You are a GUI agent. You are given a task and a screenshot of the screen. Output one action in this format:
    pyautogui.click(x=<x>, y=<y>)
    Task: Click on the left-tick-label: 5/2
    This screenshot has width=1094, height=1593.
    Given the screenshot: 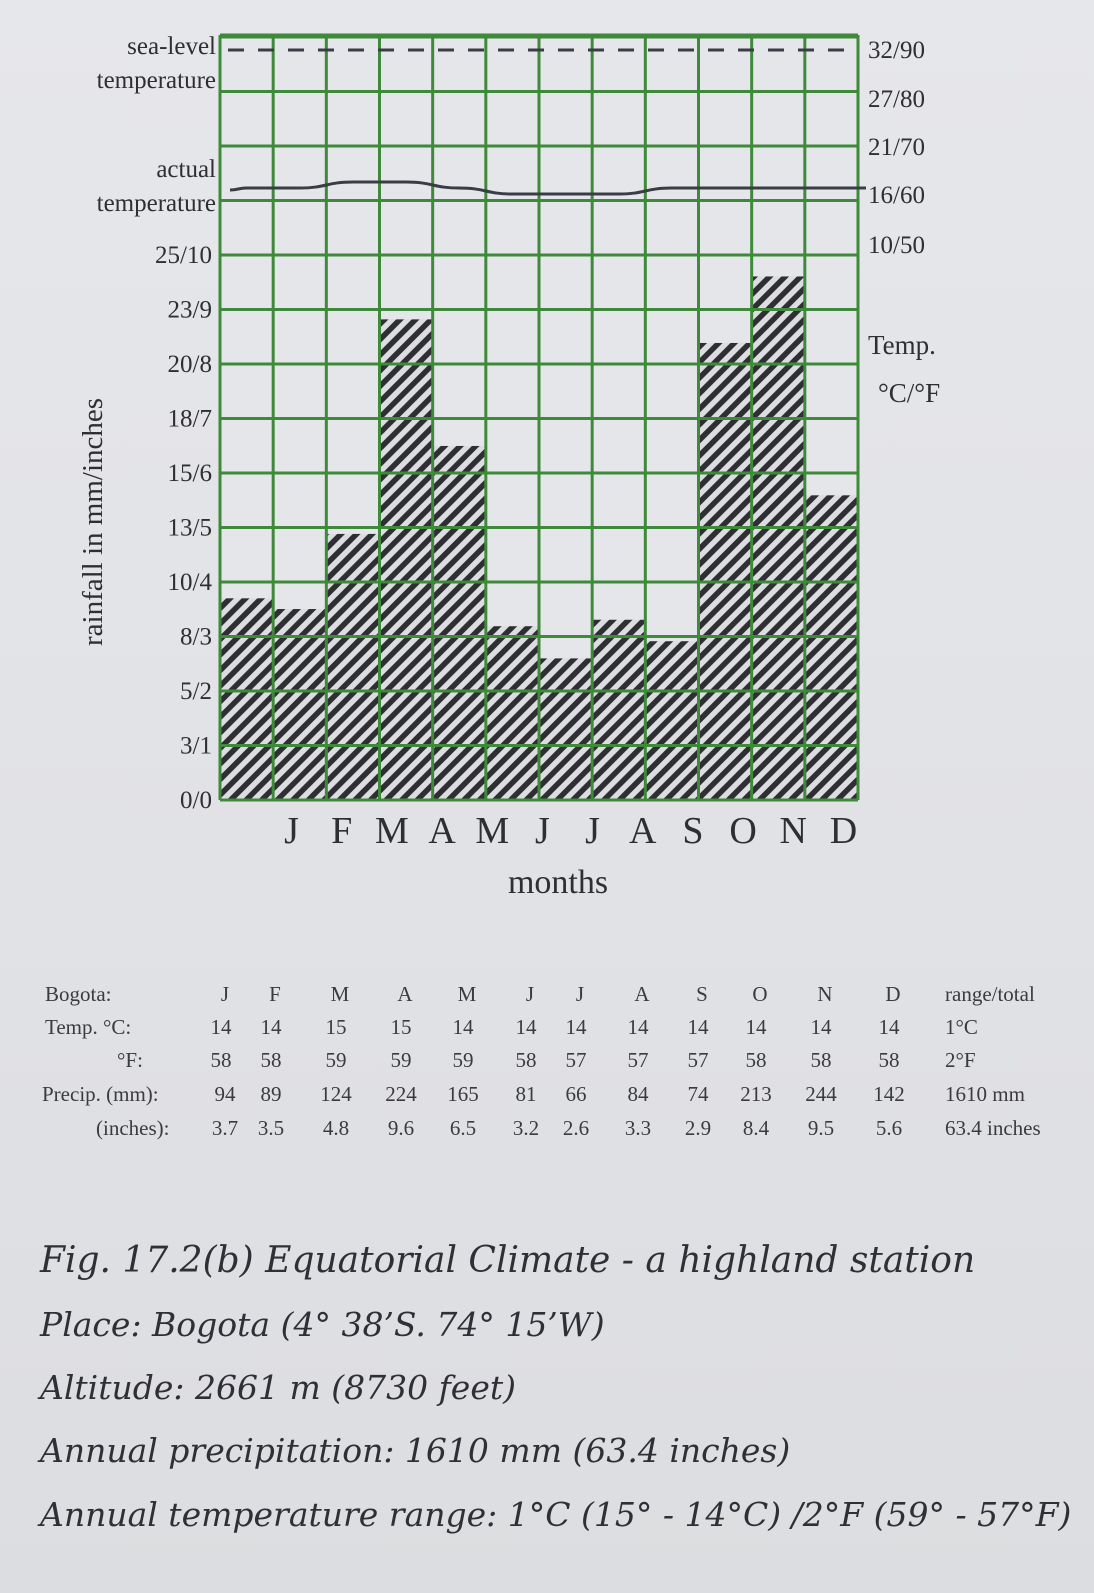 What is the action you would take?
    pyautogui.click(x=196, y=691)
    